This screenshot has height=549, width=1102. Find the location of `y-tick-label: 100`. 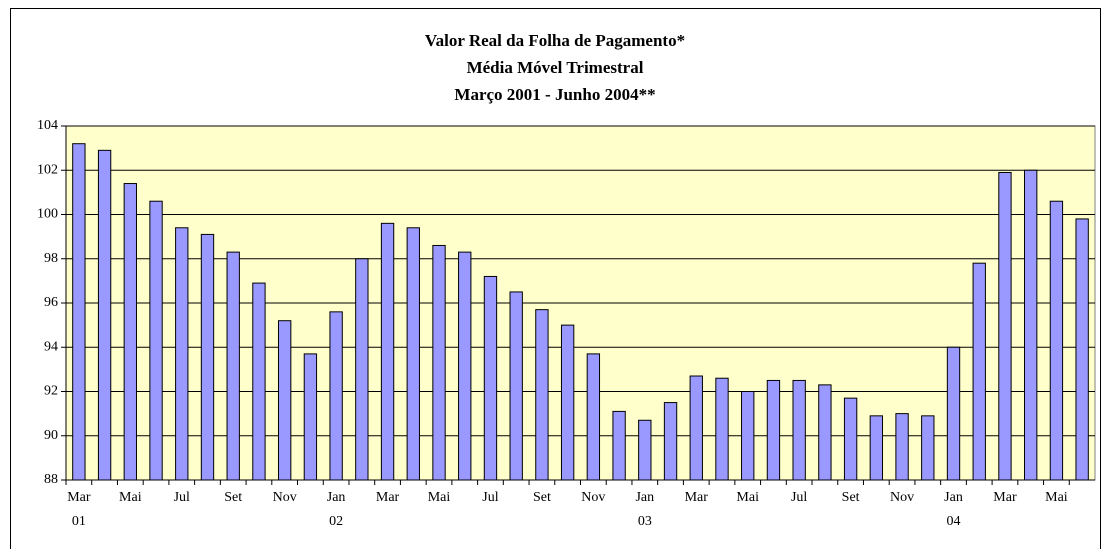

y-tick-label: 100 is located at coordinates (47, 214).